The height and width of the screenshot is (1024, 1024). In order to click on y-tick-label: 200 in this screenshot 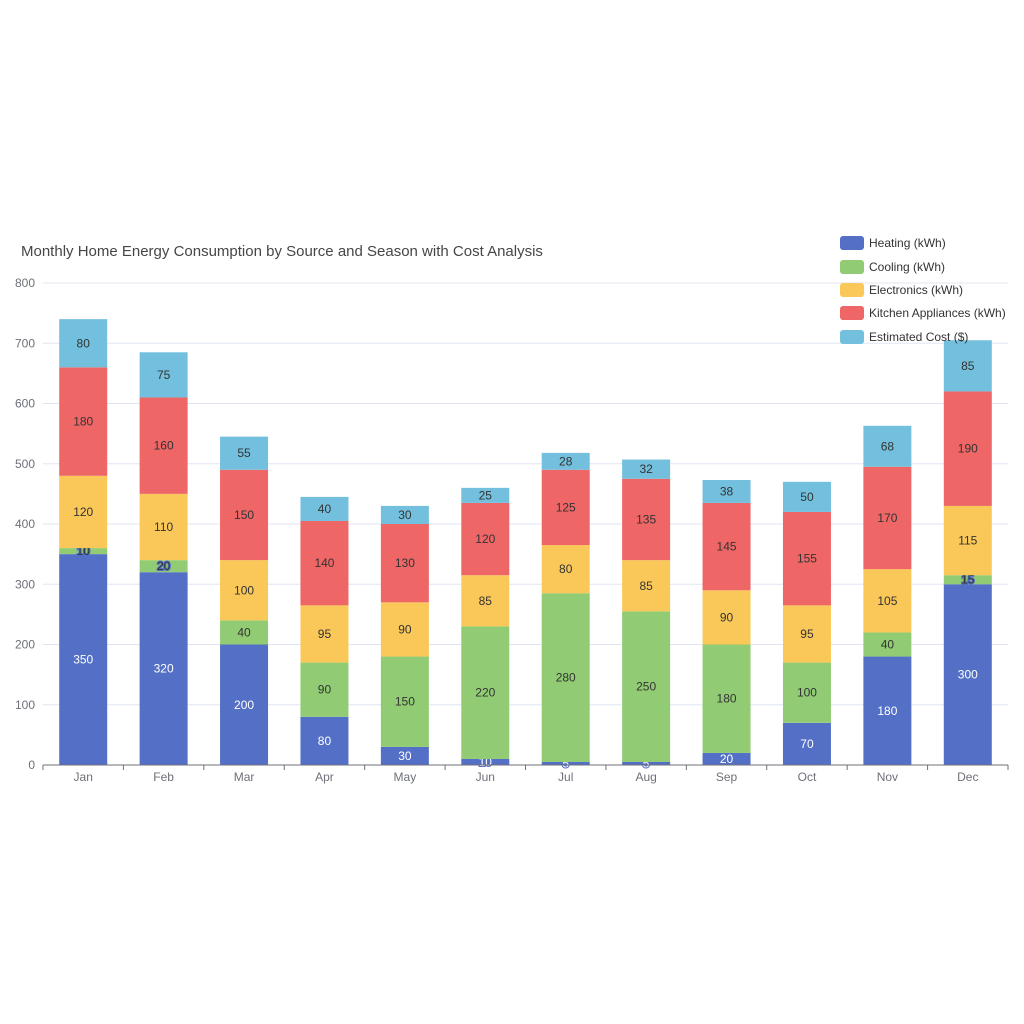, I will do `click(25, 645)`.